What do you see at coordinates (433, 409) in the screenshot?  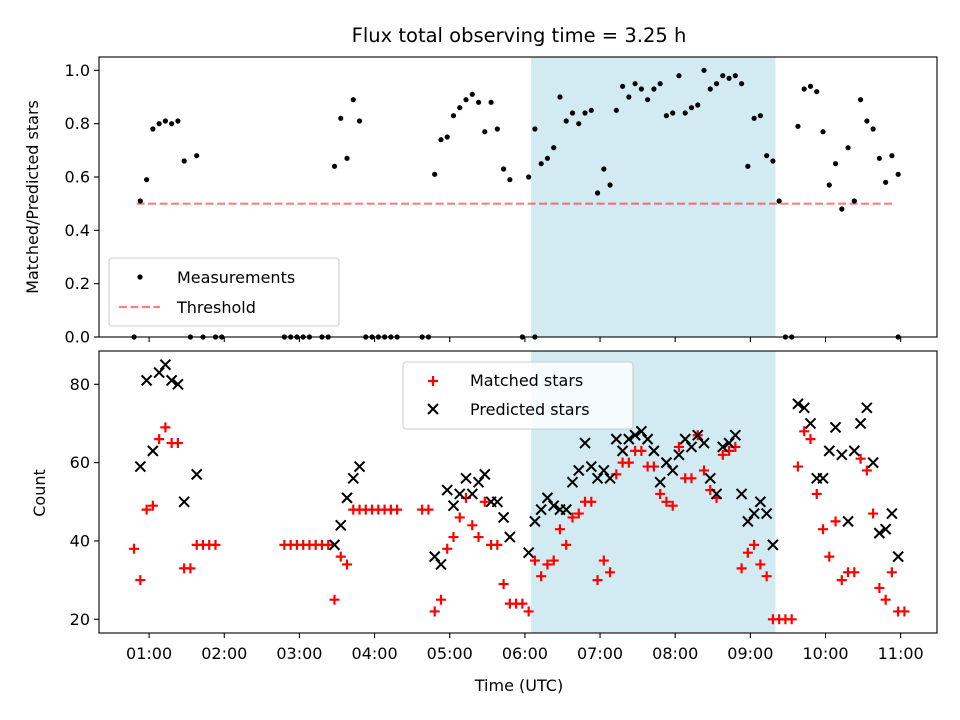 I see `legend-predicted-marker` at bounding box center [433, 409].